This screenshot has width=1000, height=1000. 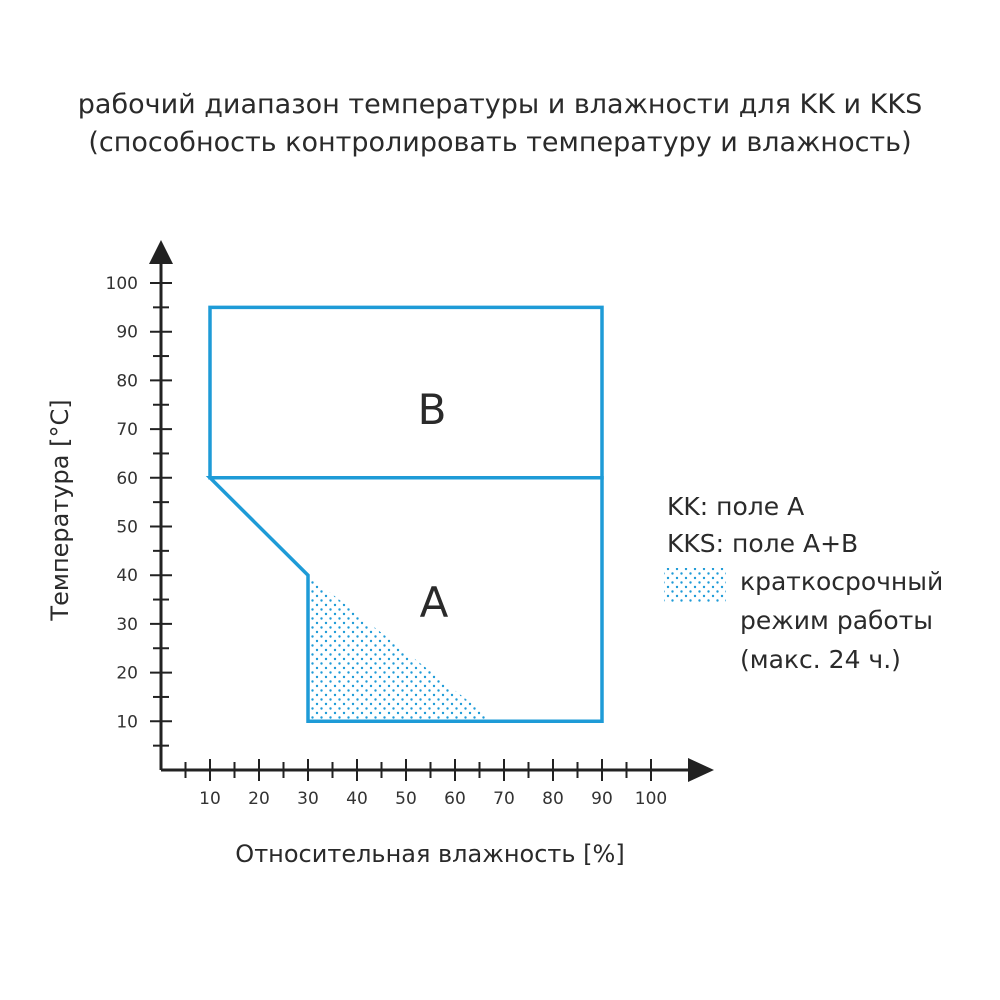 What do you see at coordinates (127, 479) in the screenshot?
I see `y-tick-label-60: 60` at bounding box center [127, 479].